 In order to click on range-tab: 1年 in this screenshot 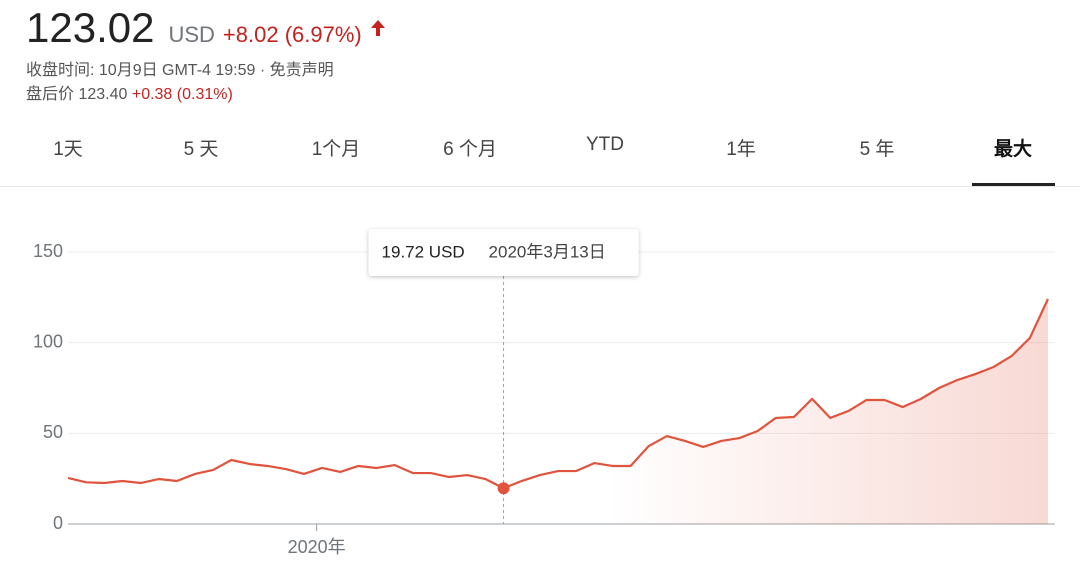, I will do `click(741, 149)`.